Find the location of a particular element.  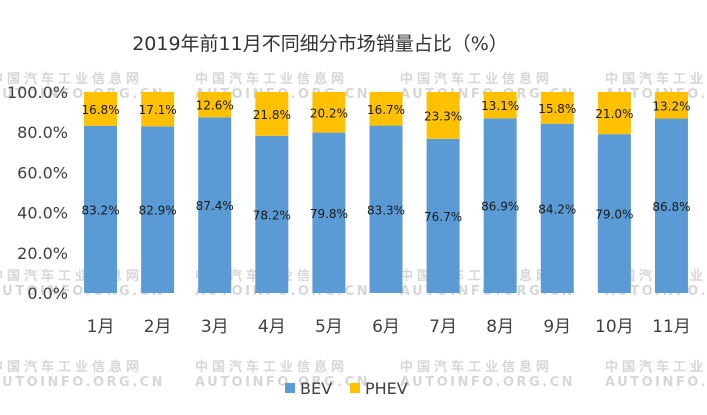

data-label-bev: 78.2% is located at coordinates (272, 215).